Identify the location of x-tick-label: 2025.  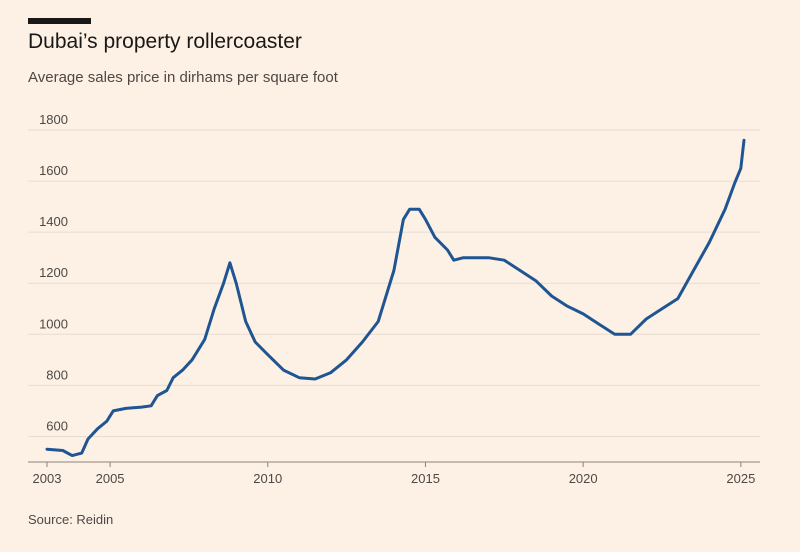
(740, 478).